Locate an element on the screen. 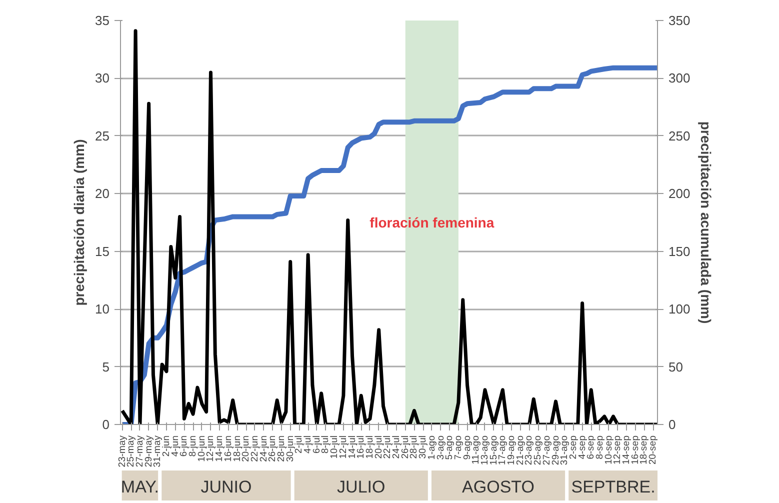 The height and width of the screenshot is (503, 779). x-tick-label: 9-ago is located at coordinates (467, 447).